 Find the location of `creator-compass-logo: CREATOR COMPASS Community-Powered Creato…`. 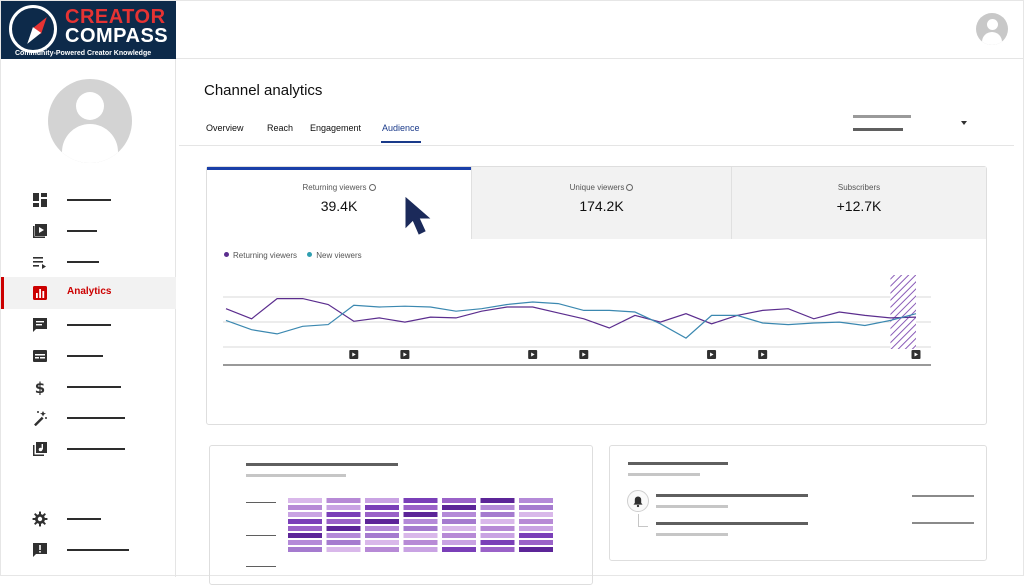

creator-compass-logo: CREATOR COMPASS Community-Powered Creato… is located at coordinates (88, 30).